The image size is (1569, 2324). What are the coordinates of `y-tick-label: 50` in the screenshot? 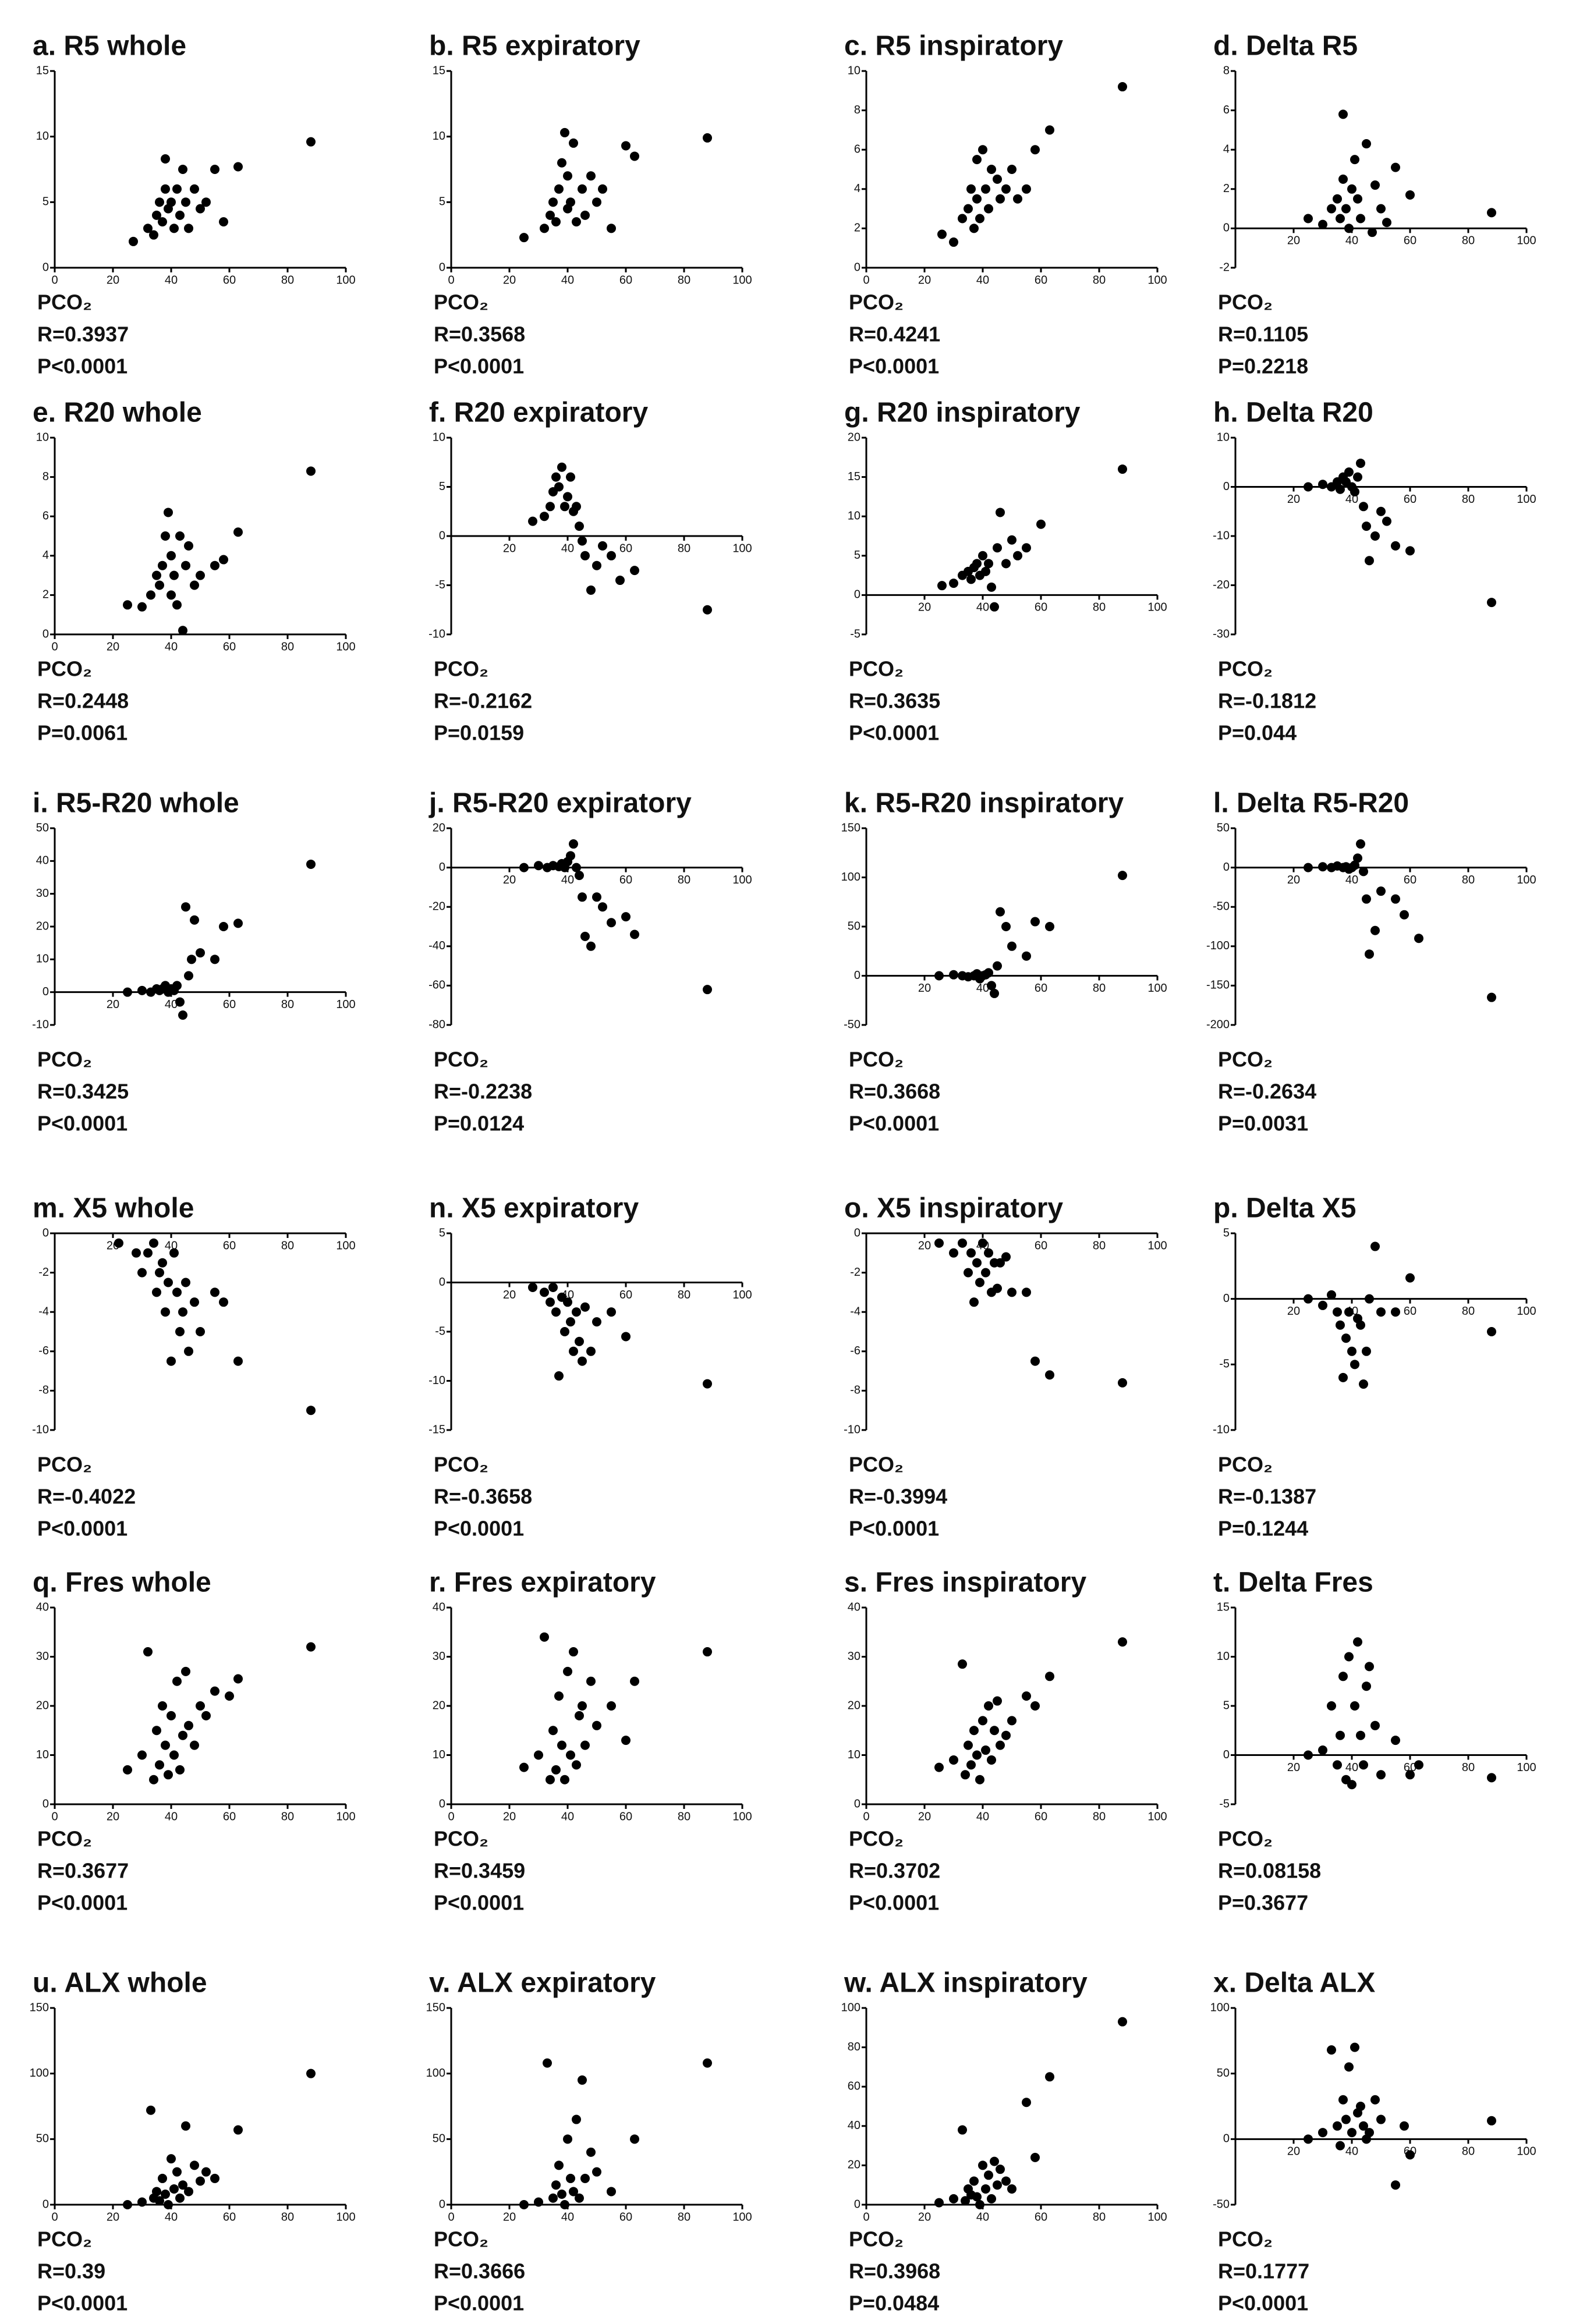 It's located at (1223, 2073).